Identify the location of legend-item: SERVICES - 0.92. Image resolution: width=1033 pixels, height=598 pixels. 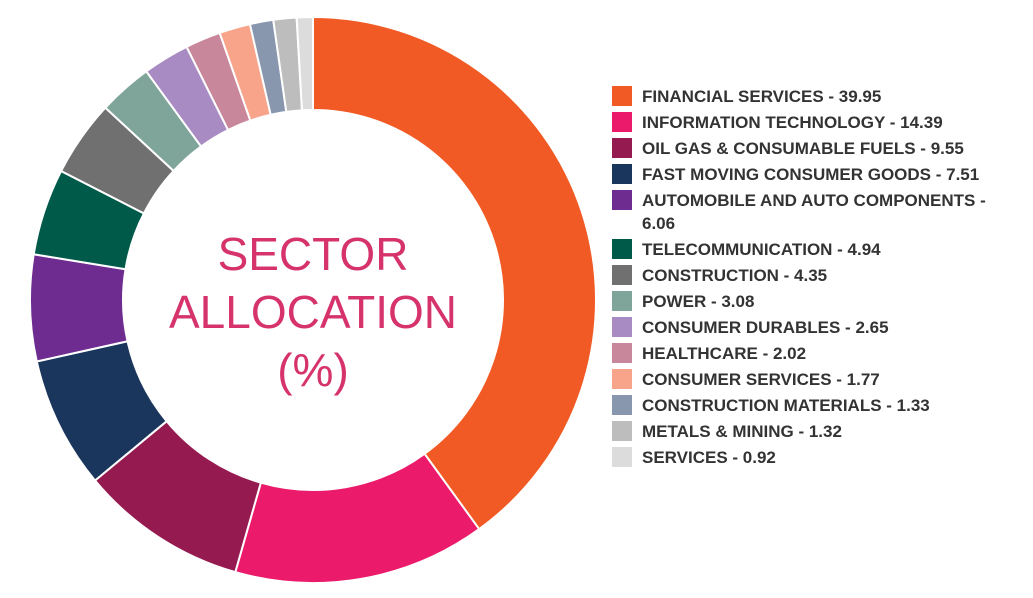
(817, 457).